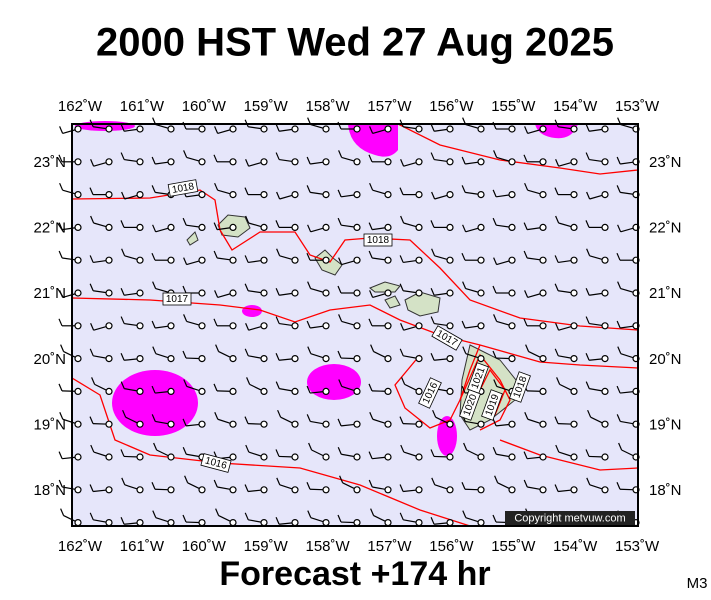  What do you see at coordinates (513, 546) in the screenshot?
I see `longitude-label: 155˚W` at bounding box center [513, 546].